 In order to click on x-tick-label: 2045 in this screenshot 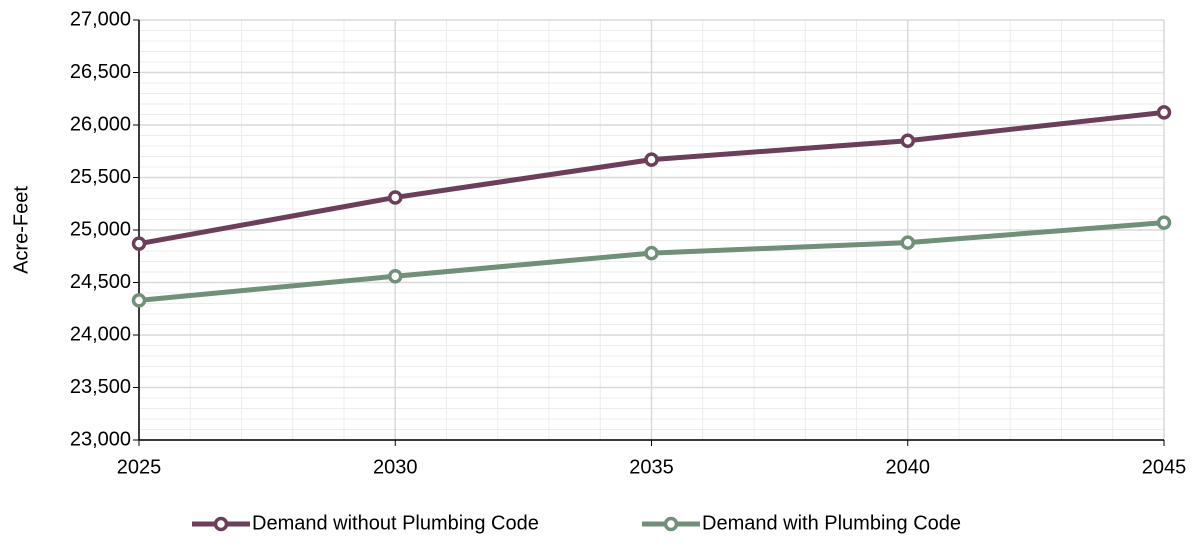, I will do `click(1164, 467)`.